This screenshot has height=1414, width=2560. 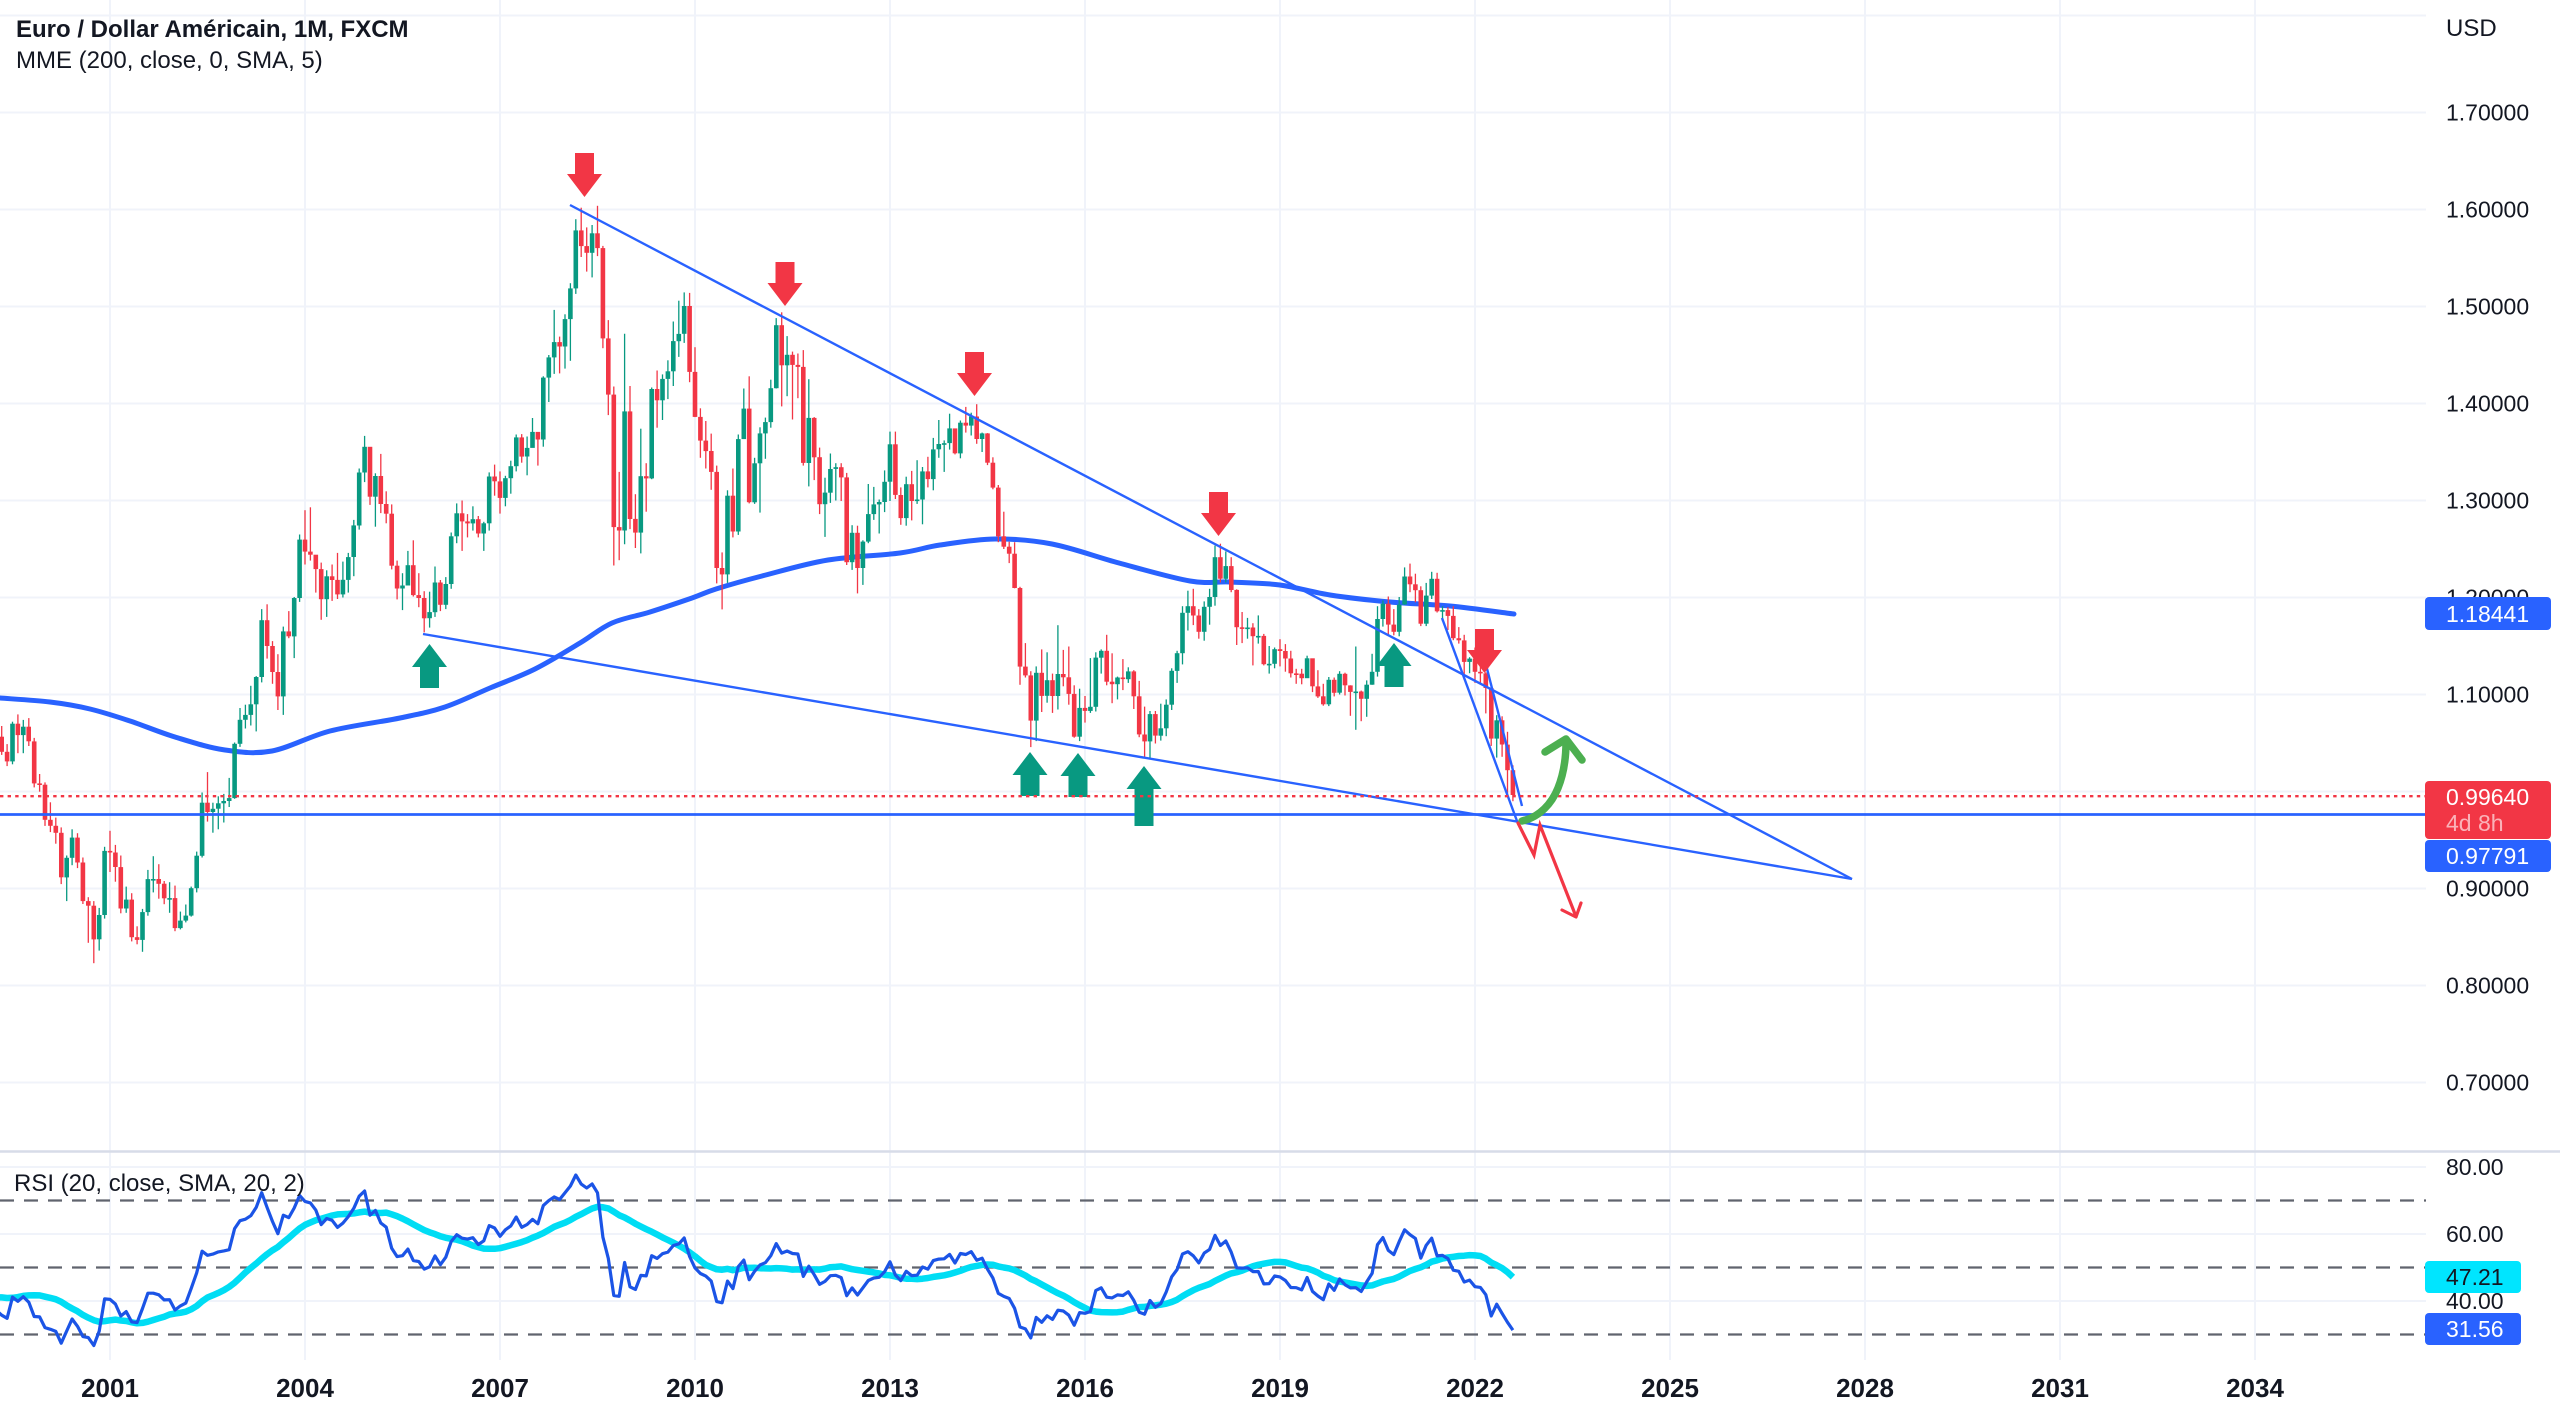 I want to click on svg-text: 0.80000, so click(x=2487, y=986).